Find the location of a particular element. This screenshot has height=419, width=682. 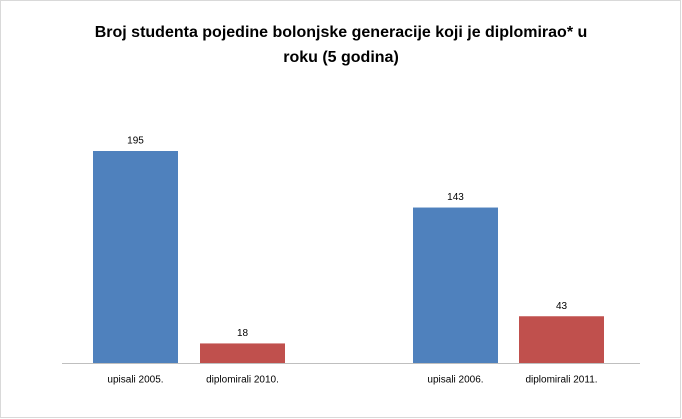

data-label: 43 is located at coordinates (562, 306).